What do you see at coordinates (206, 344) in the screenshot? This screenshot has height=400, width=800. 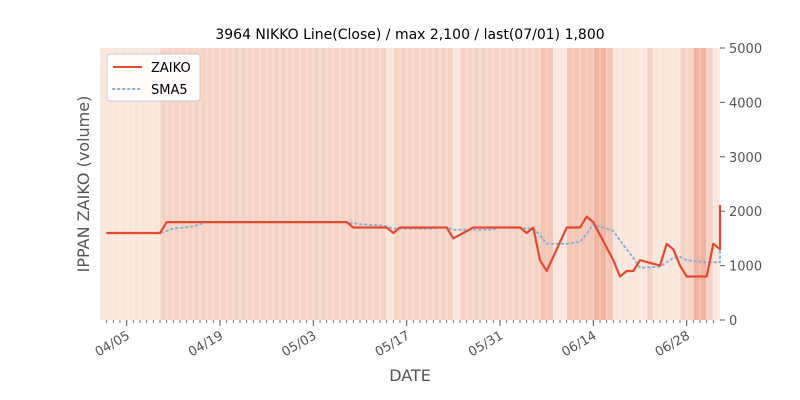 I see `x-tick-label: 04/19` at bounding box center [206, 344].